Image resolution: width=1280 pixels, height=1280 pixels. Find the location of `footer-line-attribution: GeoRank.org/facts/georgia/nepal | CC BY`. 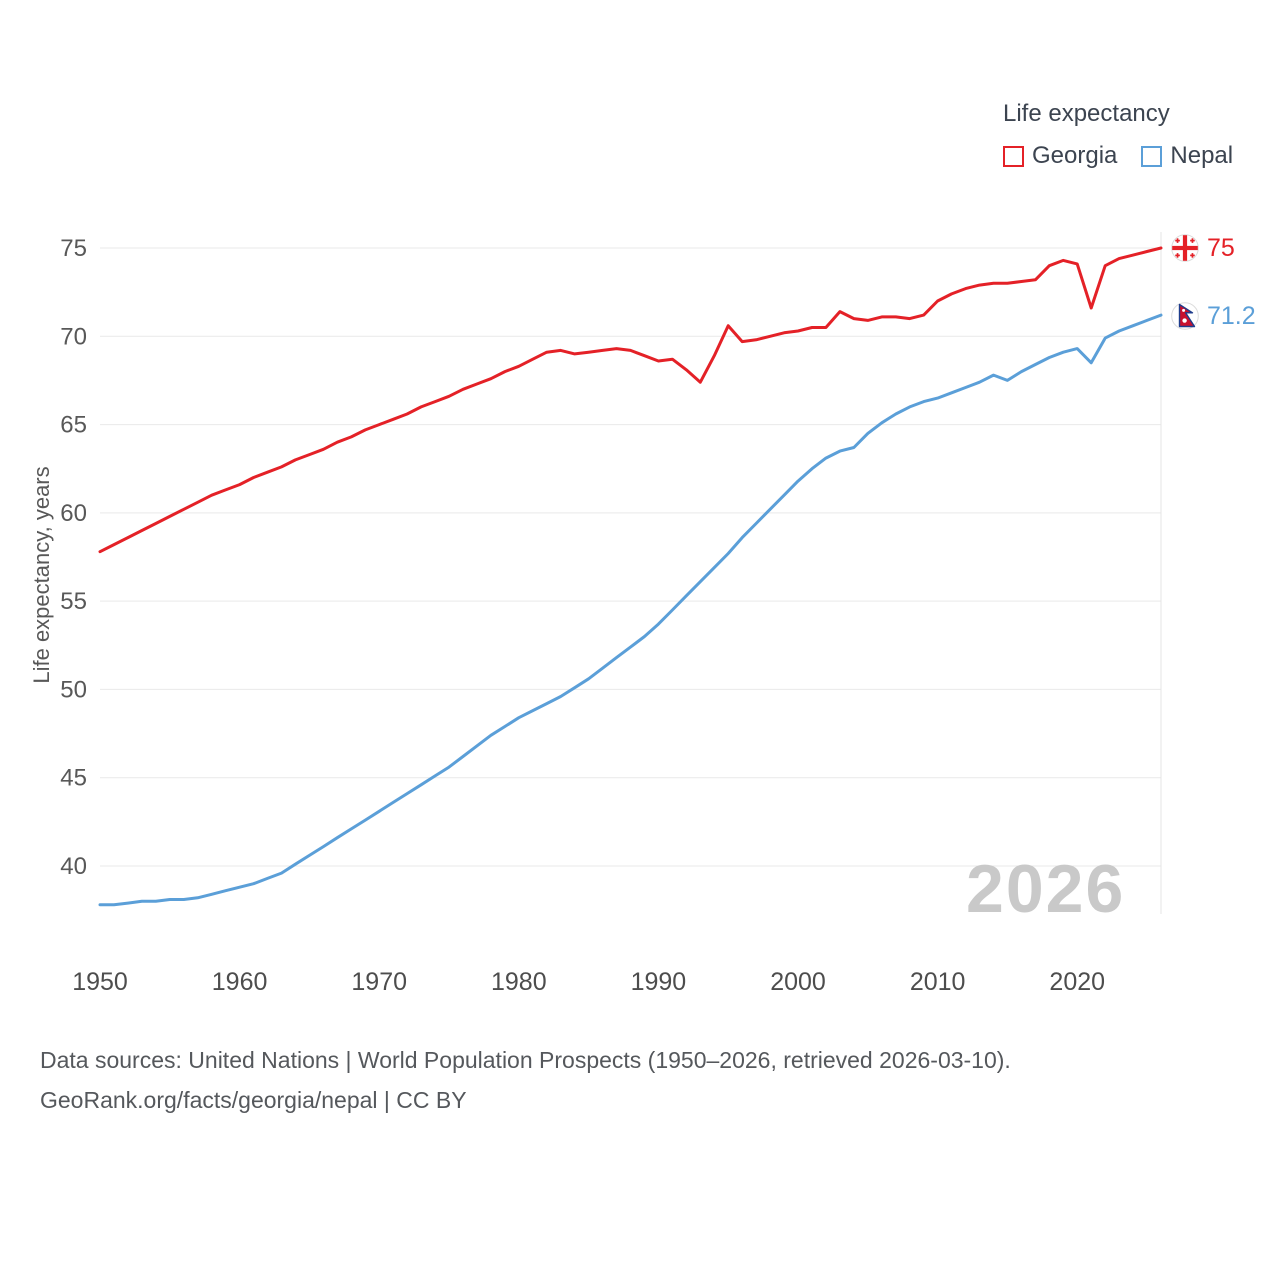

footer-line-attribution: GeoRank.org/facts/georgia/nepal | CC BY is located at coordinates (253, 1100).